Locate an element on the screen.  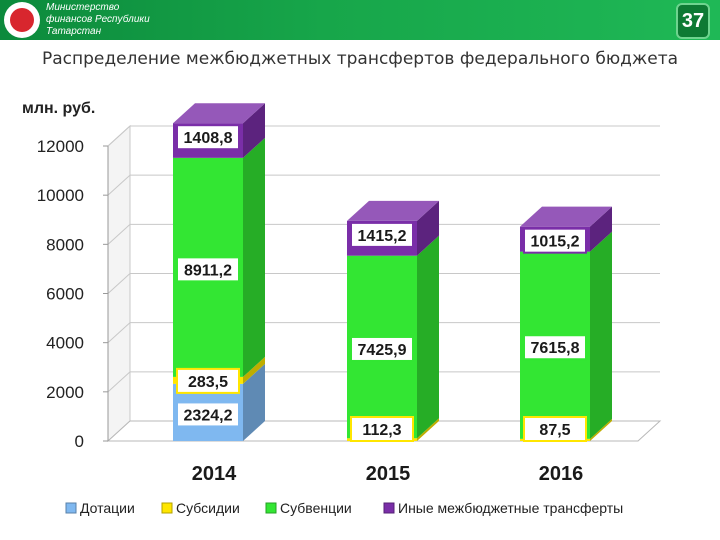
y-tick-label: 6000 is located at coordinates (65, 294).